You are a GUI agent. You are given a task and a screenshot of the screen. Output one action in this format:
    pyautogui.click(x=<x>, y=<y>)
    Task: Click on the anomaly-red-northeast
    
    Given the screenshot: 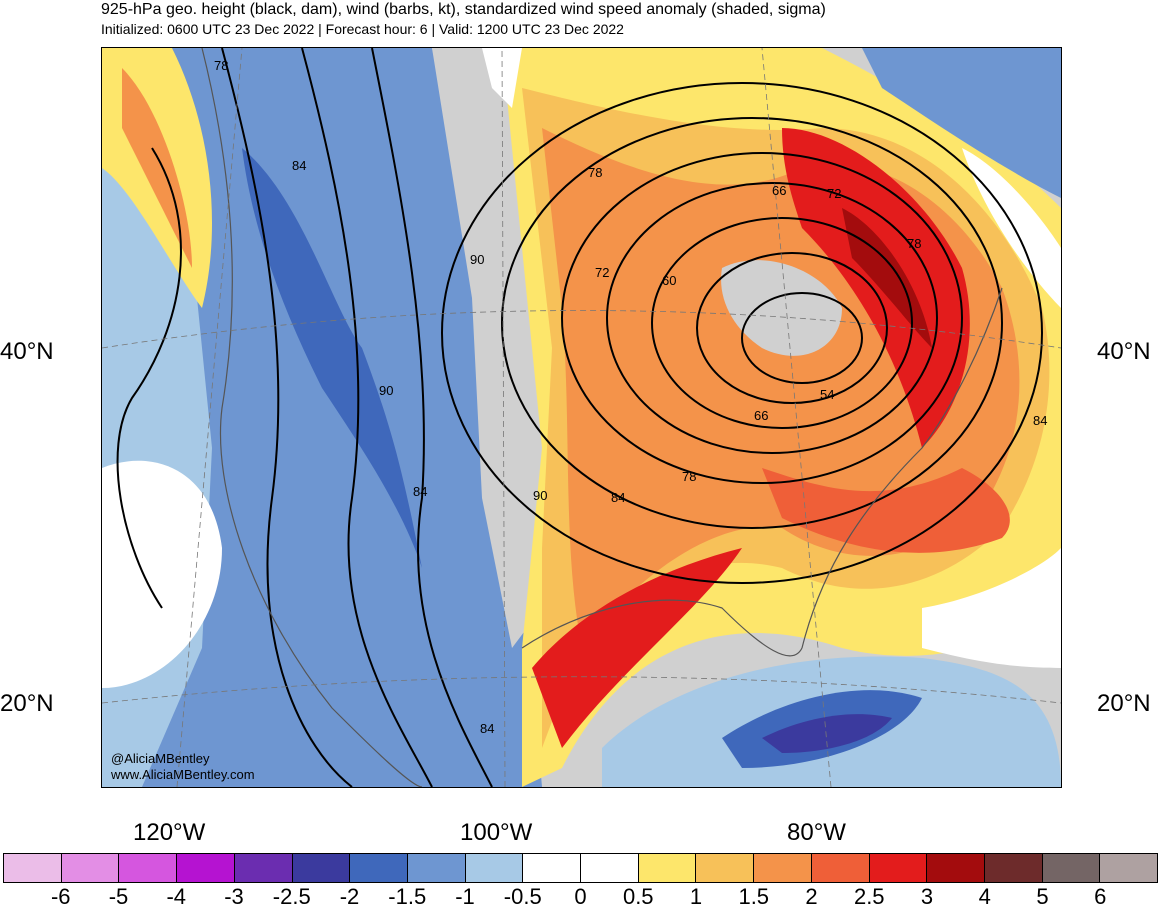 What is the action you would take?
    pyautogui.click(x=876, y=288)
    